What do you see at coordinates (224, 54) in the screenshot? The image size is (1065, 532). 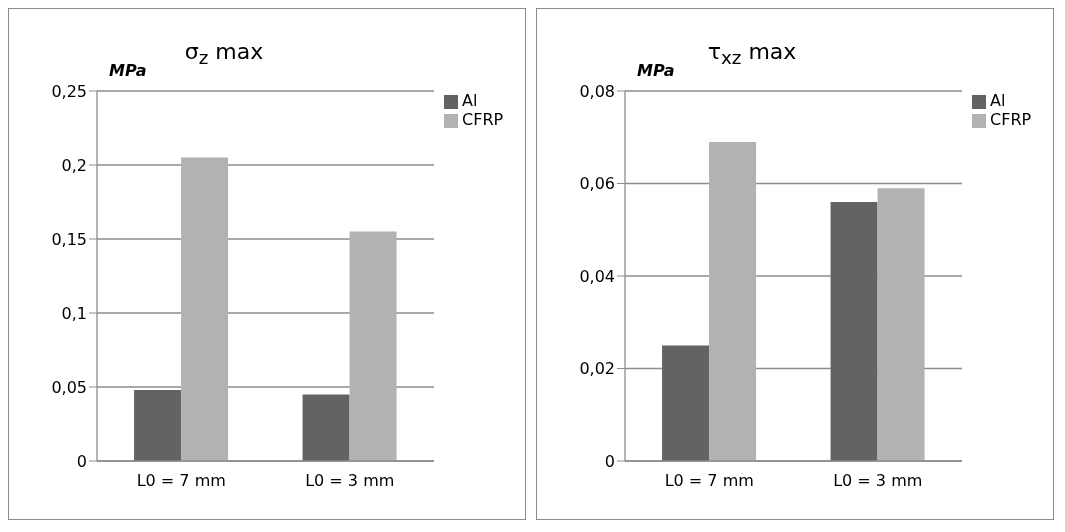 I see `chart-title: σ$_{z}$ max` at bounding box center [224, 54].